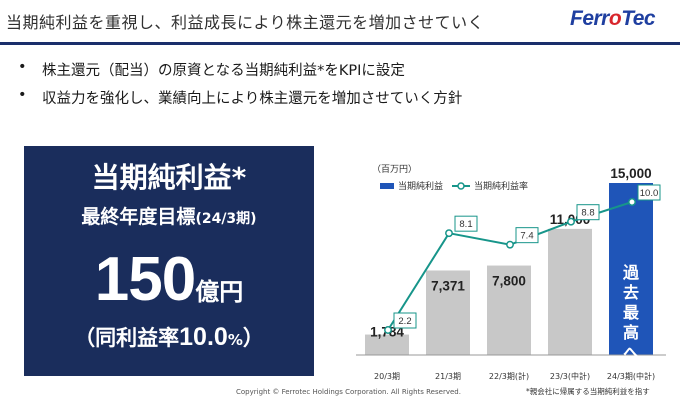  What do you see at coordinates (219, 292) in the screenshot?
I see `kpi-value-unit: 億円` at bounding box center [219, 292].